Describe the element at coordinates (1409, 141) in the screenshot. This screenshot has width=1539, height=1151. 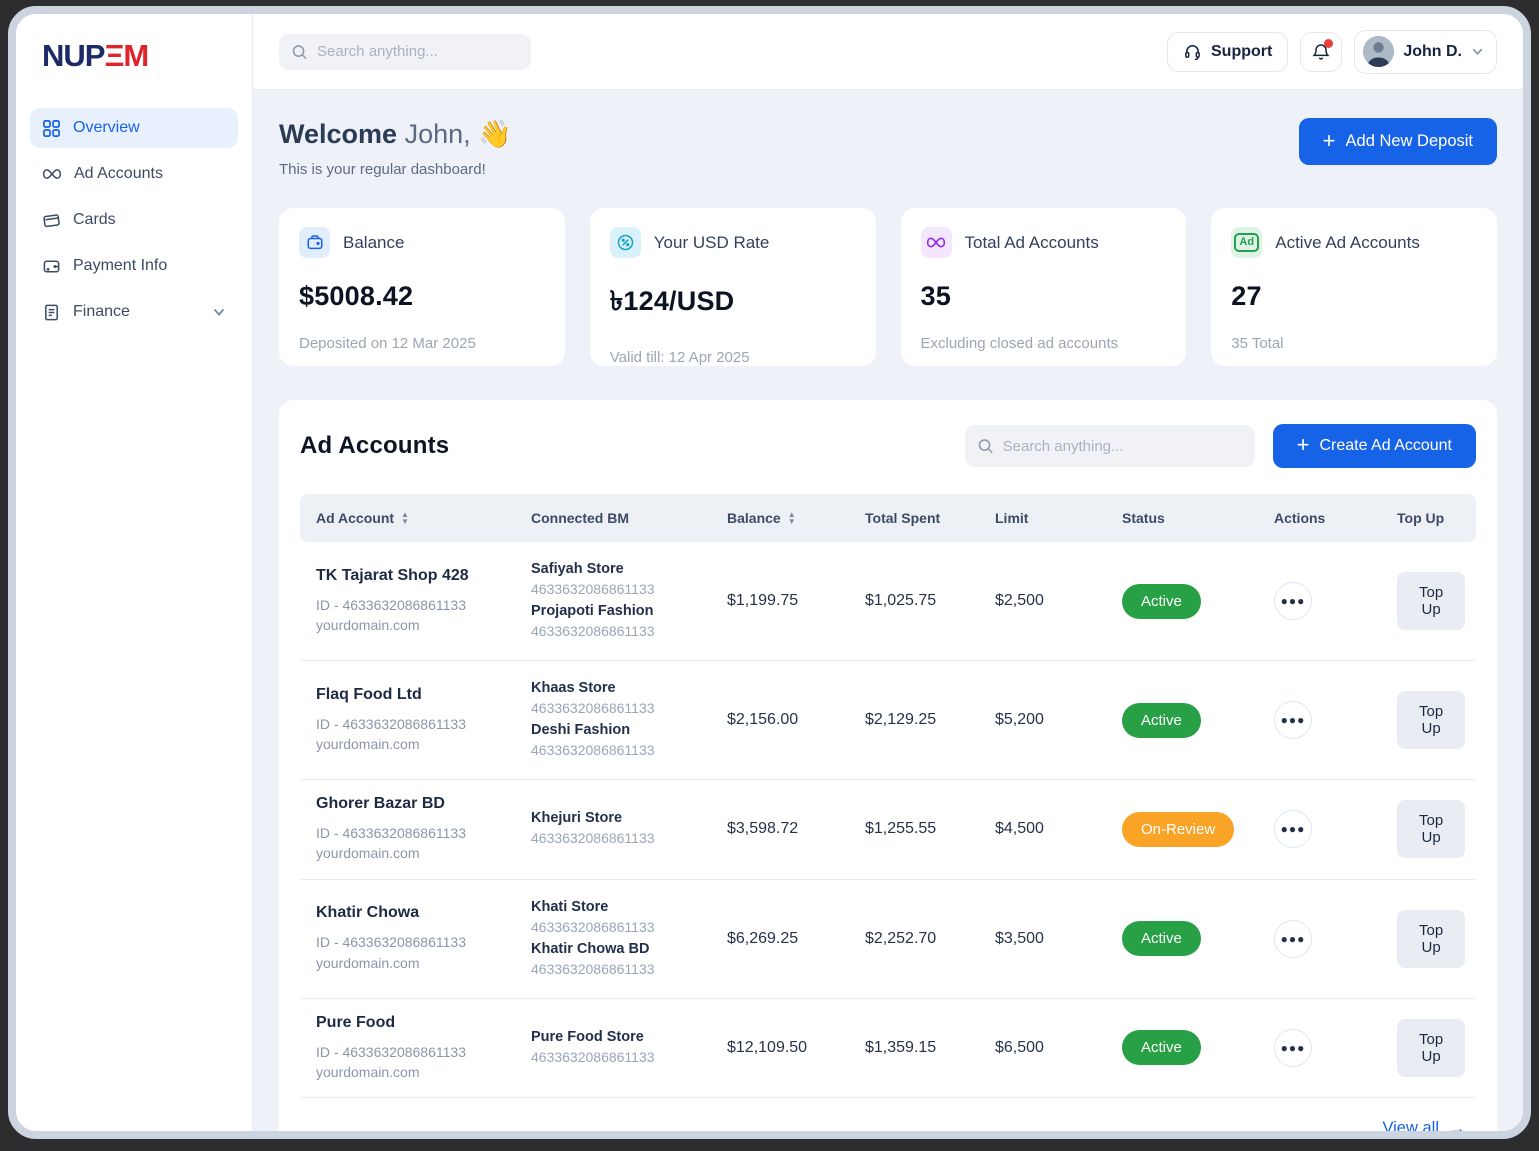
I see `add-new-deposit-label: Add New Deposit` at that location.